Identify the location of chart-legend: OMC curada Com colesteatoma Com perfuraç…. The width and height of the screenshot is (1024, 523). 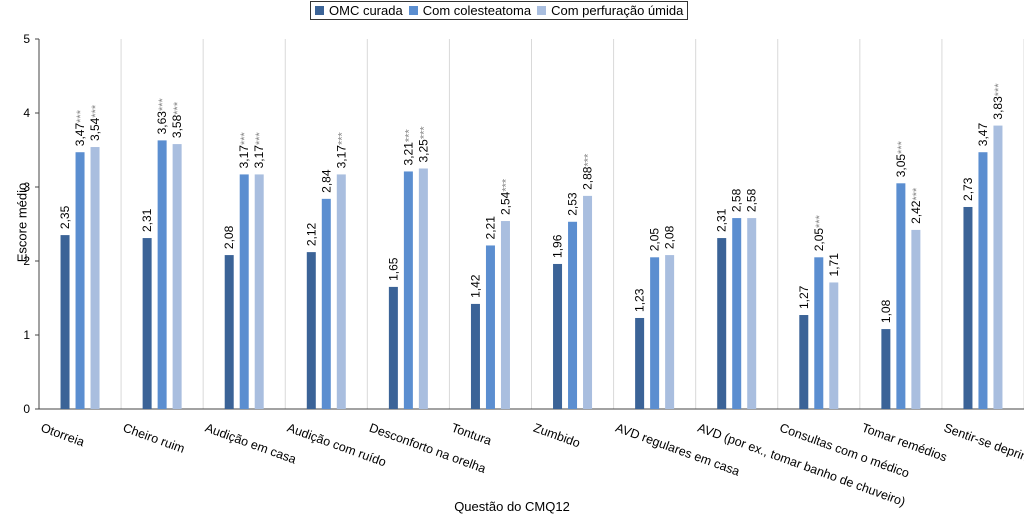
(499, 10).